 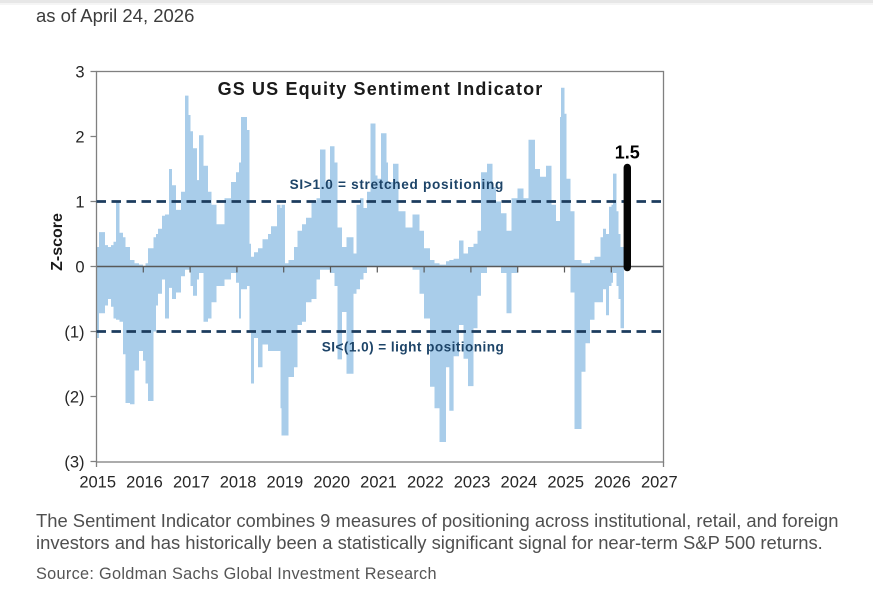 What do you see at coordinates (413, 347) in the screenshot?
I see `svg-text: SI<(1.0) = light positioning` at bounding box center [413, 347].